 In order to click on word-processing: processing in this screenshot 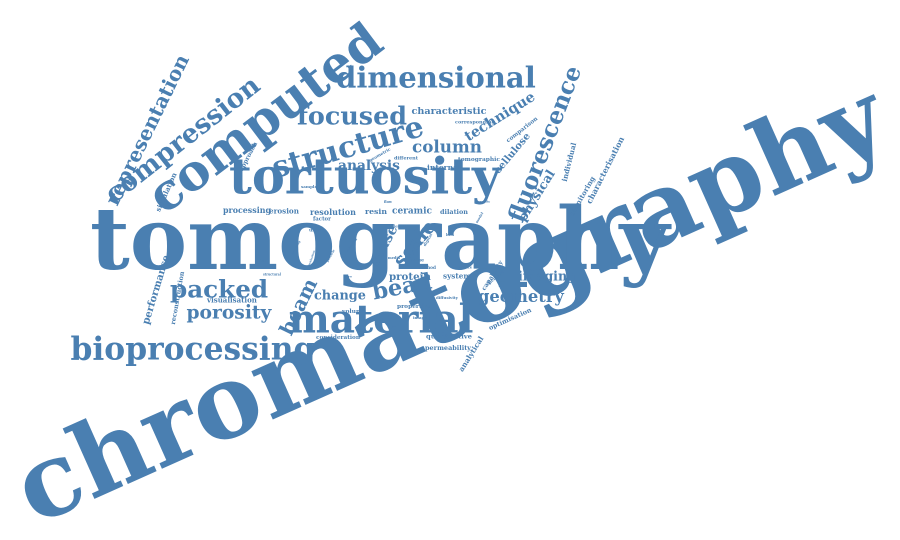, I will do `click(247, 210)`.